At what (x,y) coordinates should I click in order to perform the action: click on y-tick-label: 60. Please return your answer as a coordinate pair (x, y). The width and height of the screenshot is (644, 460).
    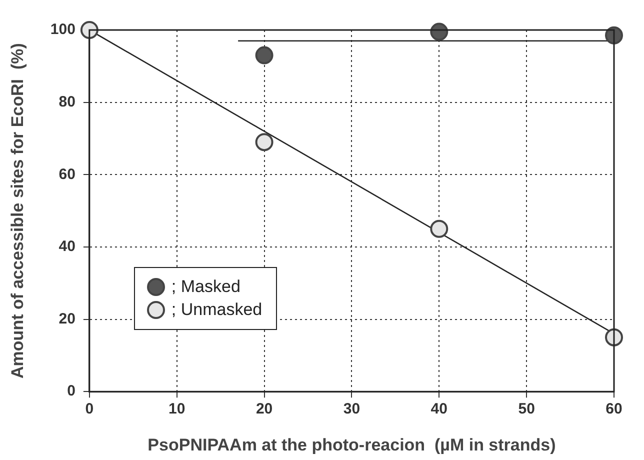
    Looking at the image, I should click on (67, 174).